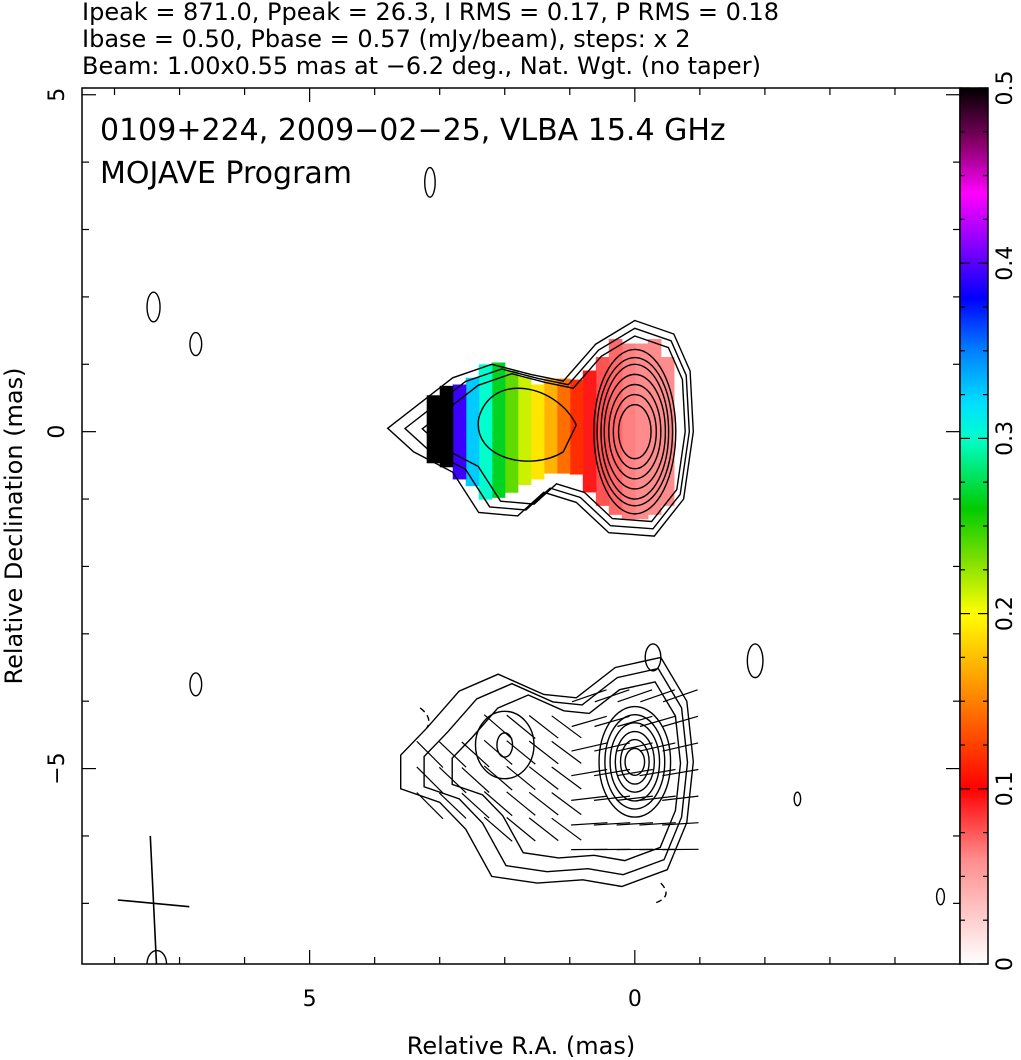 The width and height of the screenshot is (1021, 1060). I want to click on colorbar-ticks, so click(974, 526).